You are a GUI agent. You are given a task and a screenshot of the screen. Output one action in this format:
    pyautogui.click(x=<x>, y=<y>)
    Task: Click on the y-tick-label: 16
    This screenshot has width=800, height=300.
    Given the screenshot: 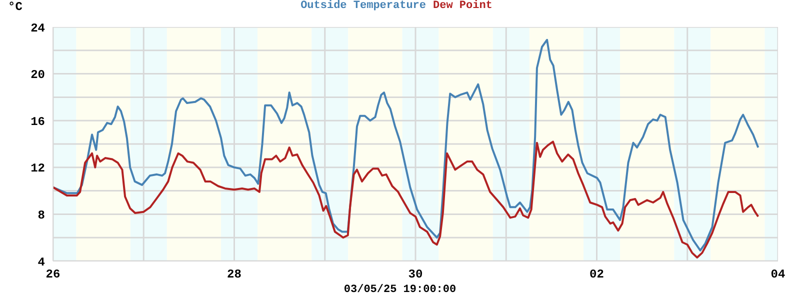 What is the action you would take?
    pyautogui.click(x=37, y=121)
    